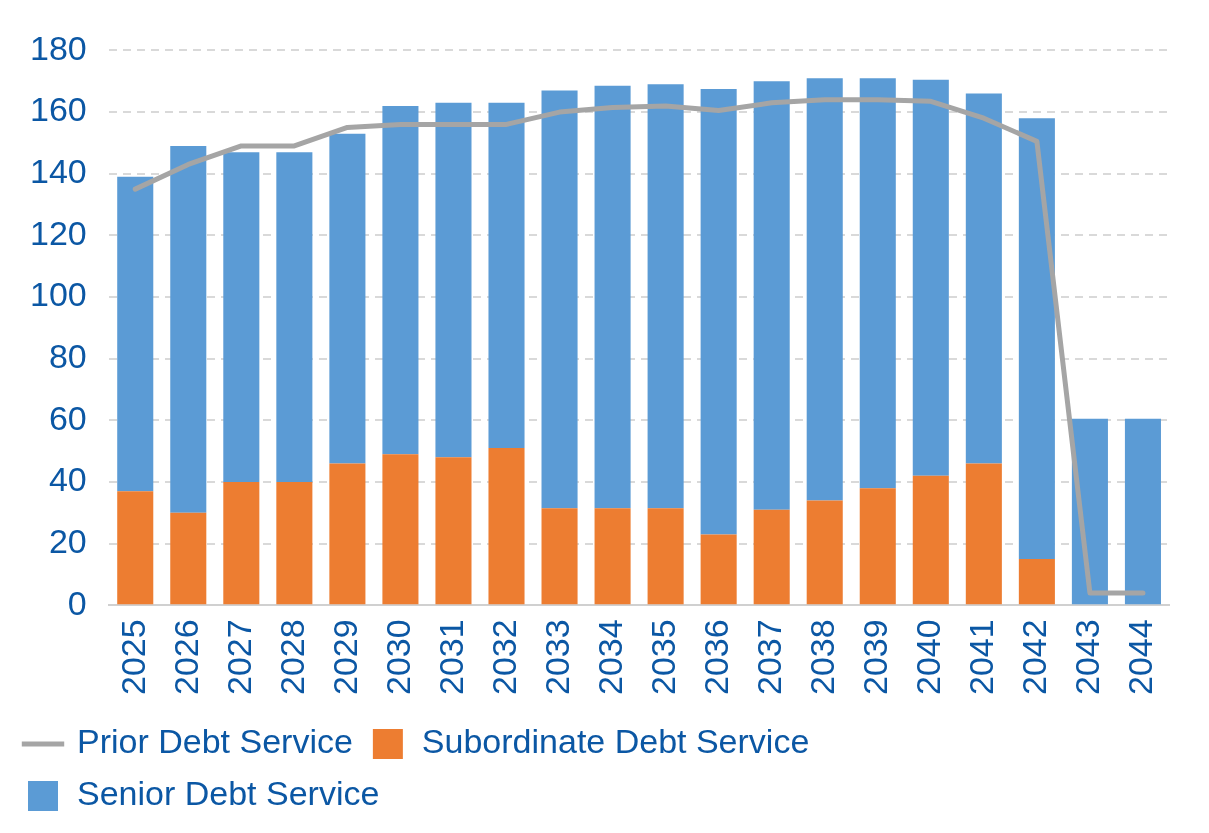  Describe the element at coordinates (67, 356) in the screenshot. I see `y-tick-label: 80` at that location.